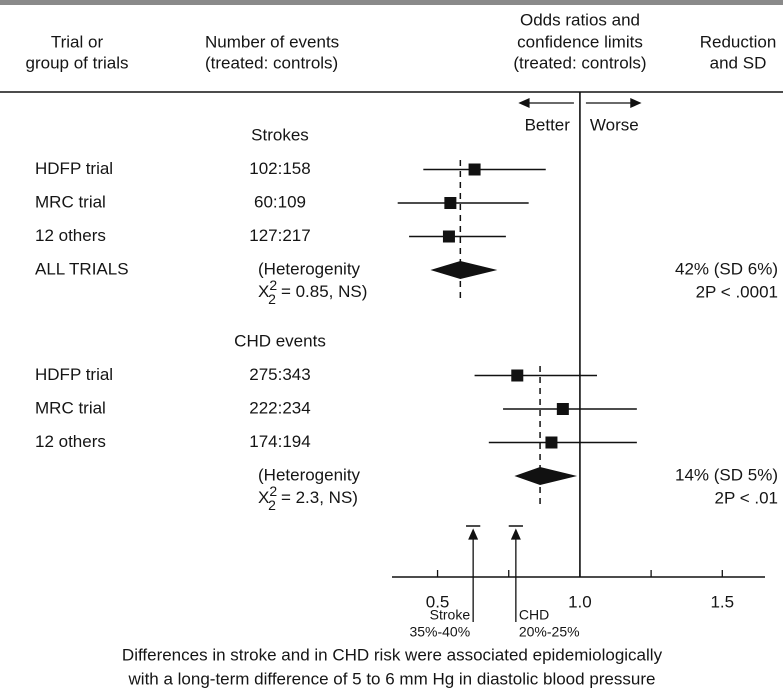 The width and height of the screenshot is (783, 692). I want to click on reduction: 14% (SD 5%), so click(726, 474).